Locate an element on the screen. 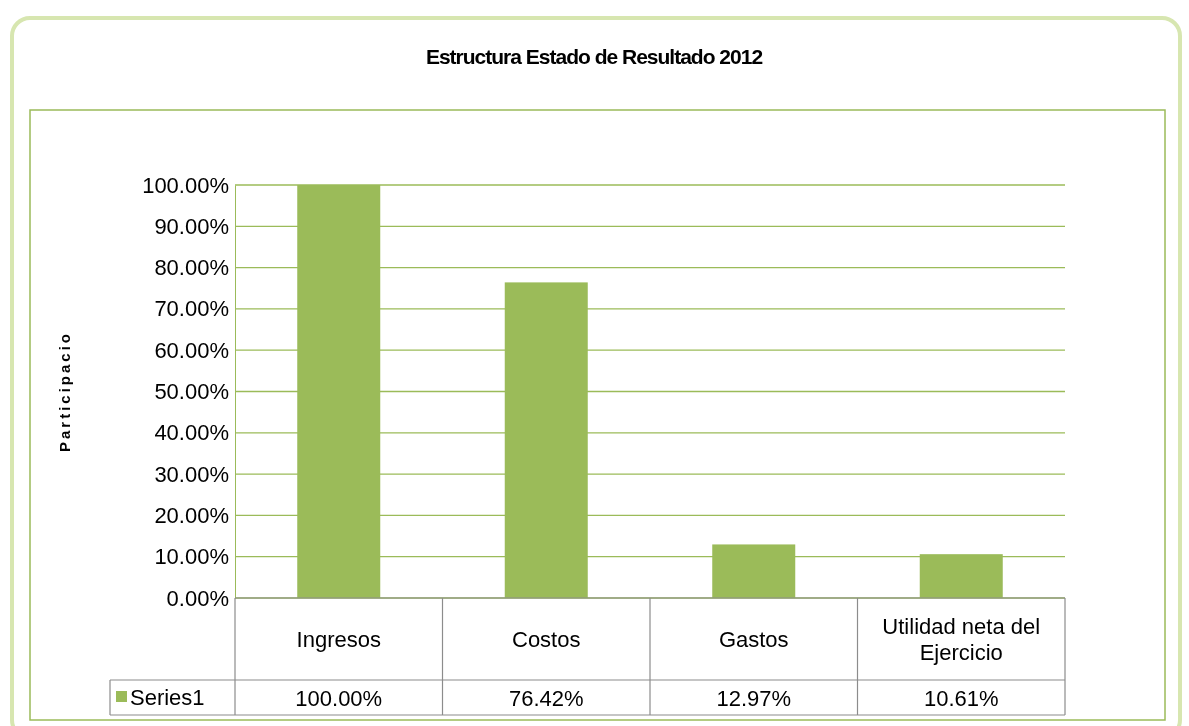 The image size is (1189, 726). y-tick-label: 10.00% is located at coordinates (191, 557).